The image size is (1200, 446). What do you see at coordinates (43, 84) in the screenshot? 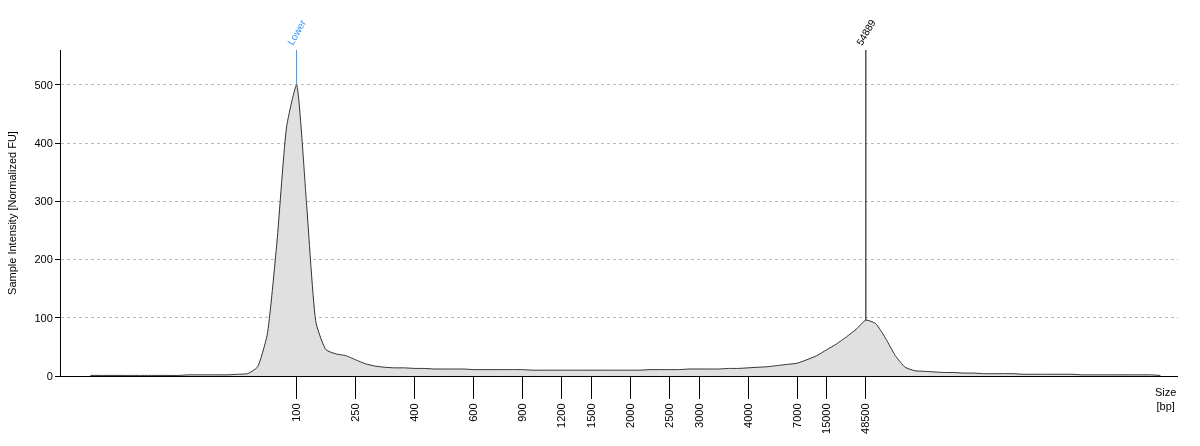
I see `y-tick-label: 500` at bounding box center [43, 84].